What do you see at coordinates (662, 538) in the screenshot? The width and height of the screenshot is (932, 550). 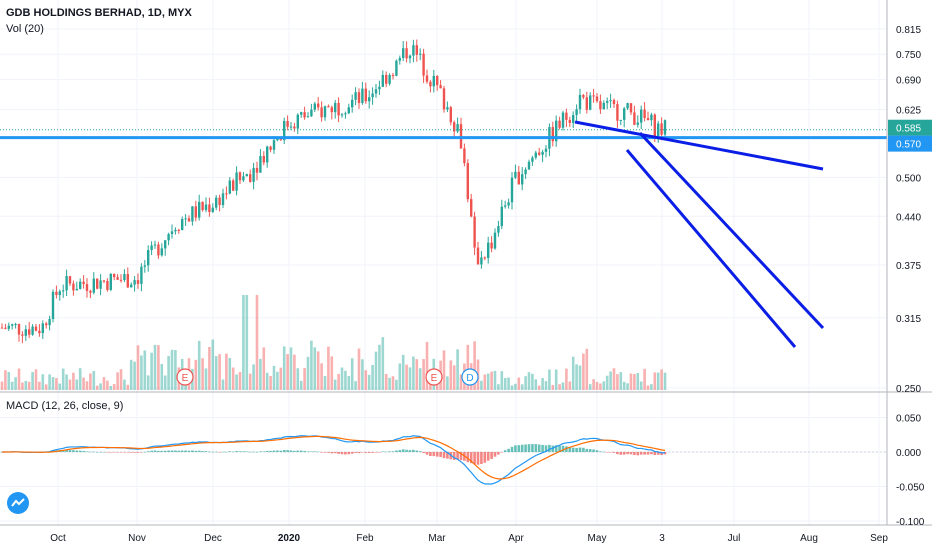 I see `time-tick-label: 3` at bounding box center [662, 538].